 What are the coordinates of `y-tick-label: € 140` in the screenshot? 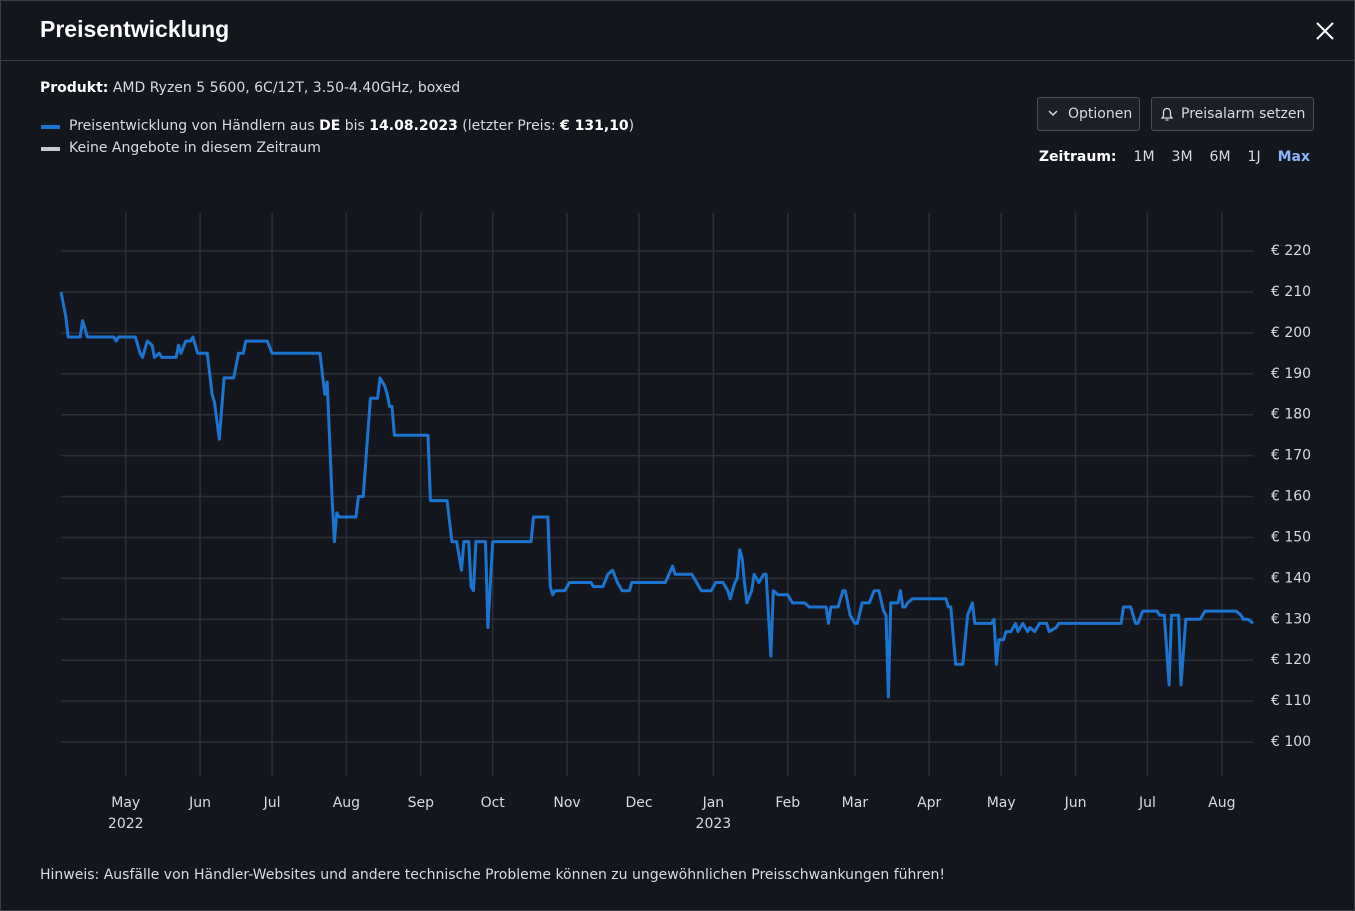 It's located at (1291, 578).